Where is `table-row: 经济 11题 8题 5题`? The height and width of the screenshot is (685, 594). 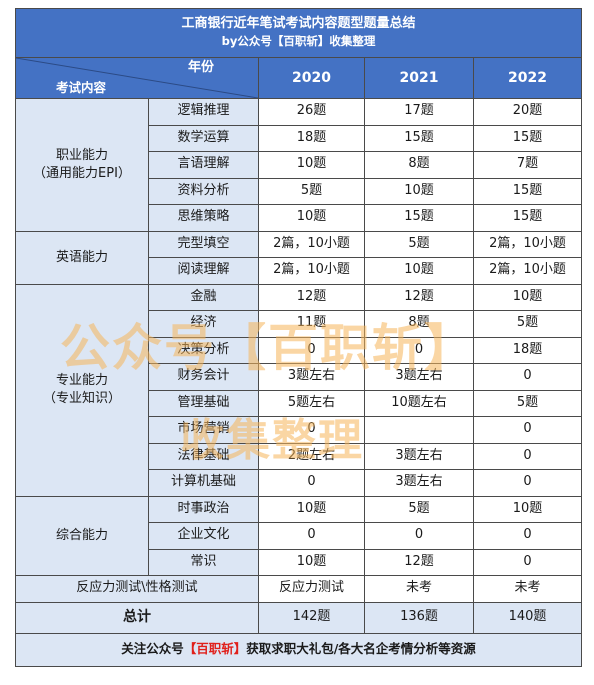 table-row: 经济 11题 8题 5题 is located at coordinates (299, 324).